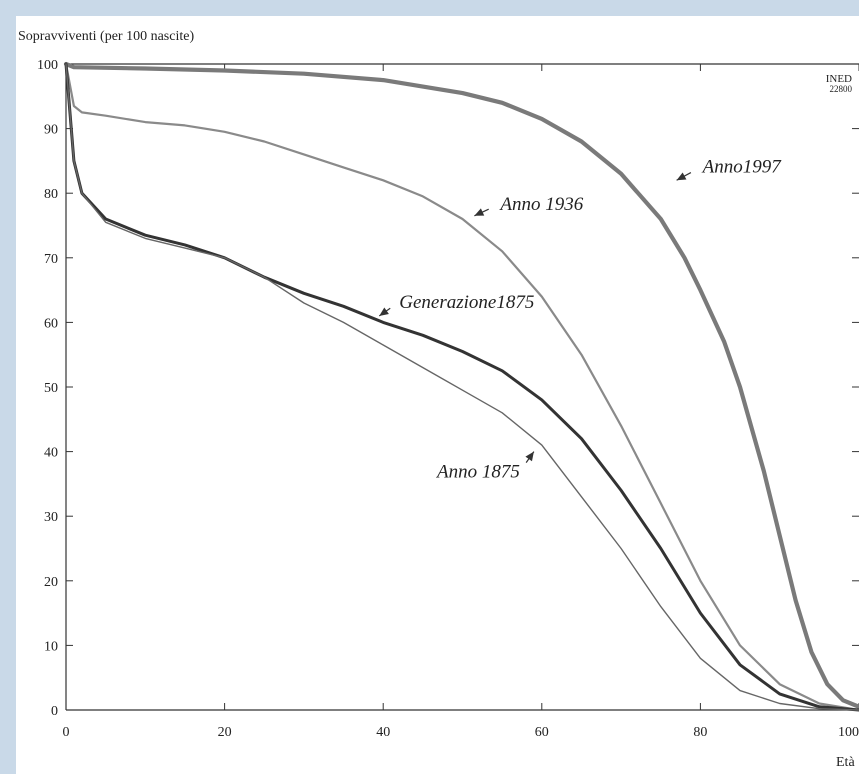  Describe the element at coordinates (51, 517) in the screenshot. I see `y-tick-label: 30` at that location.